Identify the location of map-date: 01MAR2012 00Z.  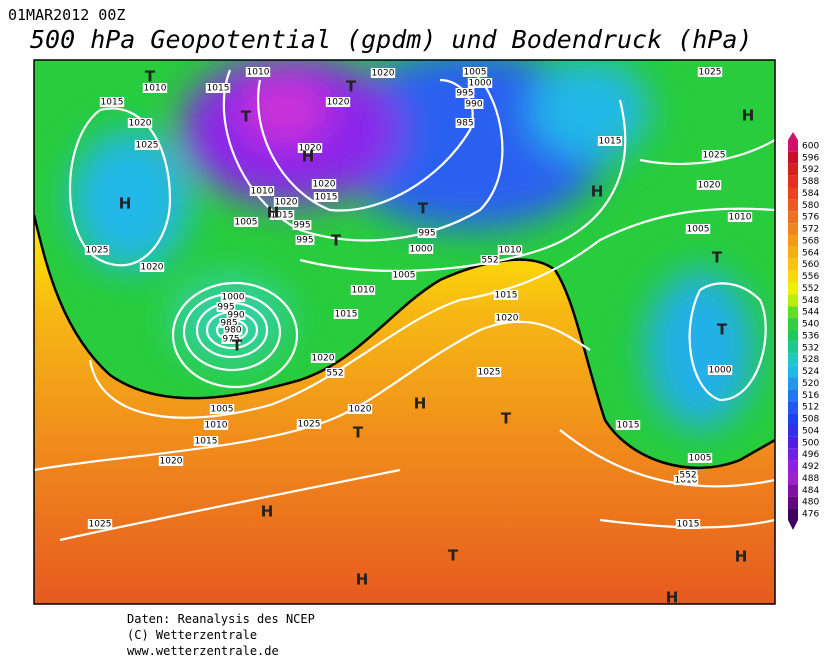
(66, 15).